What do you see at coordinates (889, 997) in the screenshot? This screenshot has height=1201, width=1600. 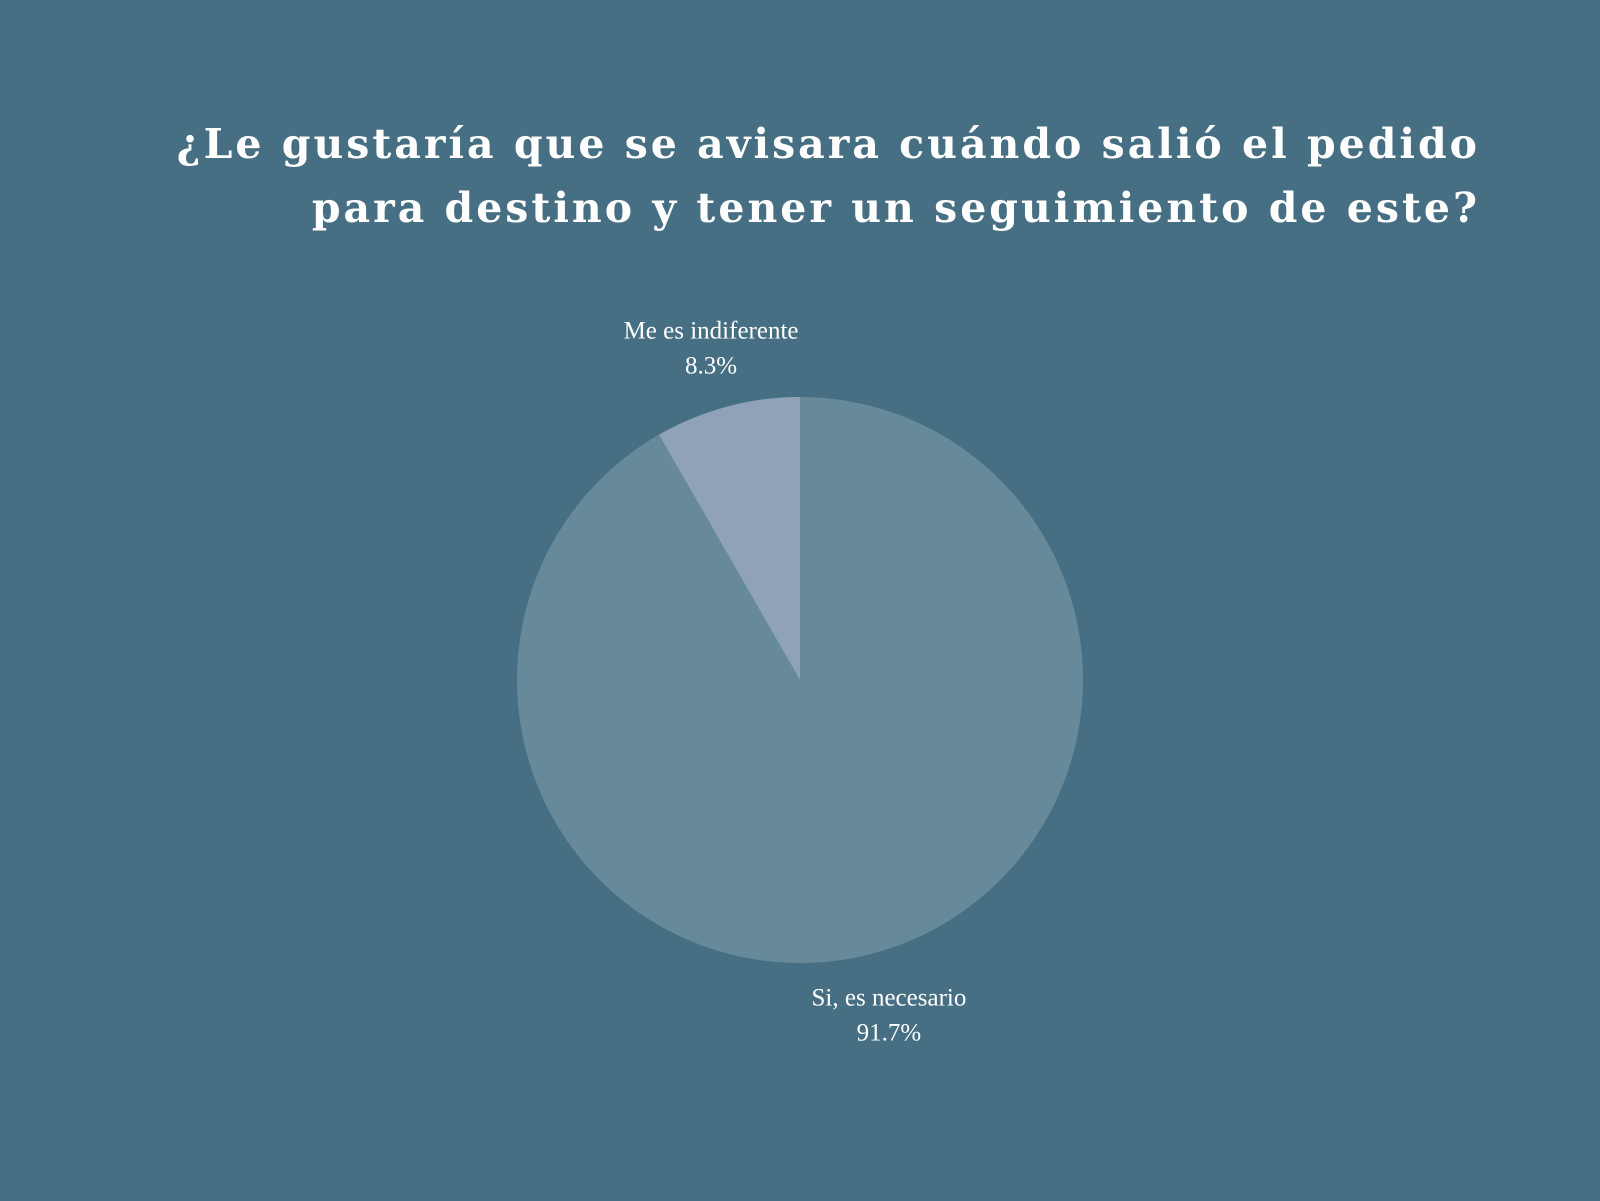 I see `slice-label-name-0: Si, es necesario` at bounding box center [889, 997].